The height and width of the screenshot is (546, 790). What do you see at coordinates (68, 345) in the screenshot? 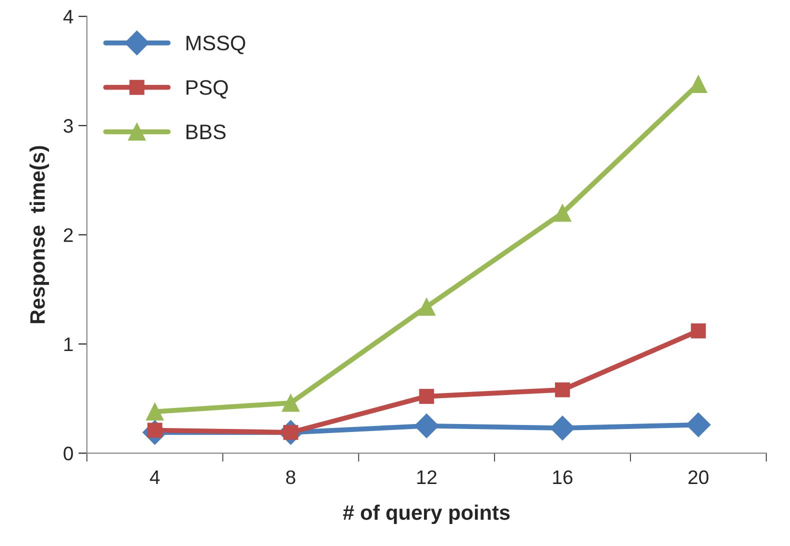
I see `y-tick-label: 1` at bounding box center [68, 345].